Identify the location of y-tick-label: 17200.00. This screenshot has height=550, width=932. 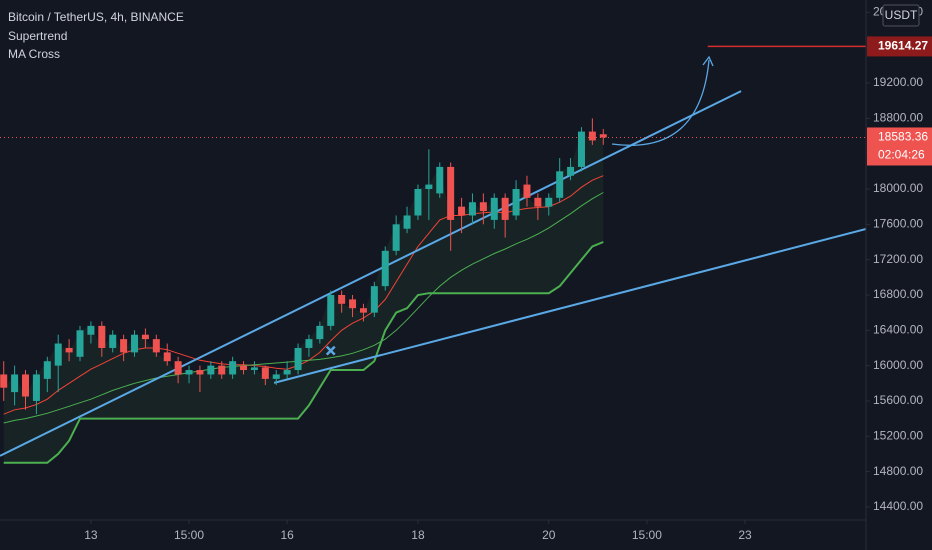
(898, 259).